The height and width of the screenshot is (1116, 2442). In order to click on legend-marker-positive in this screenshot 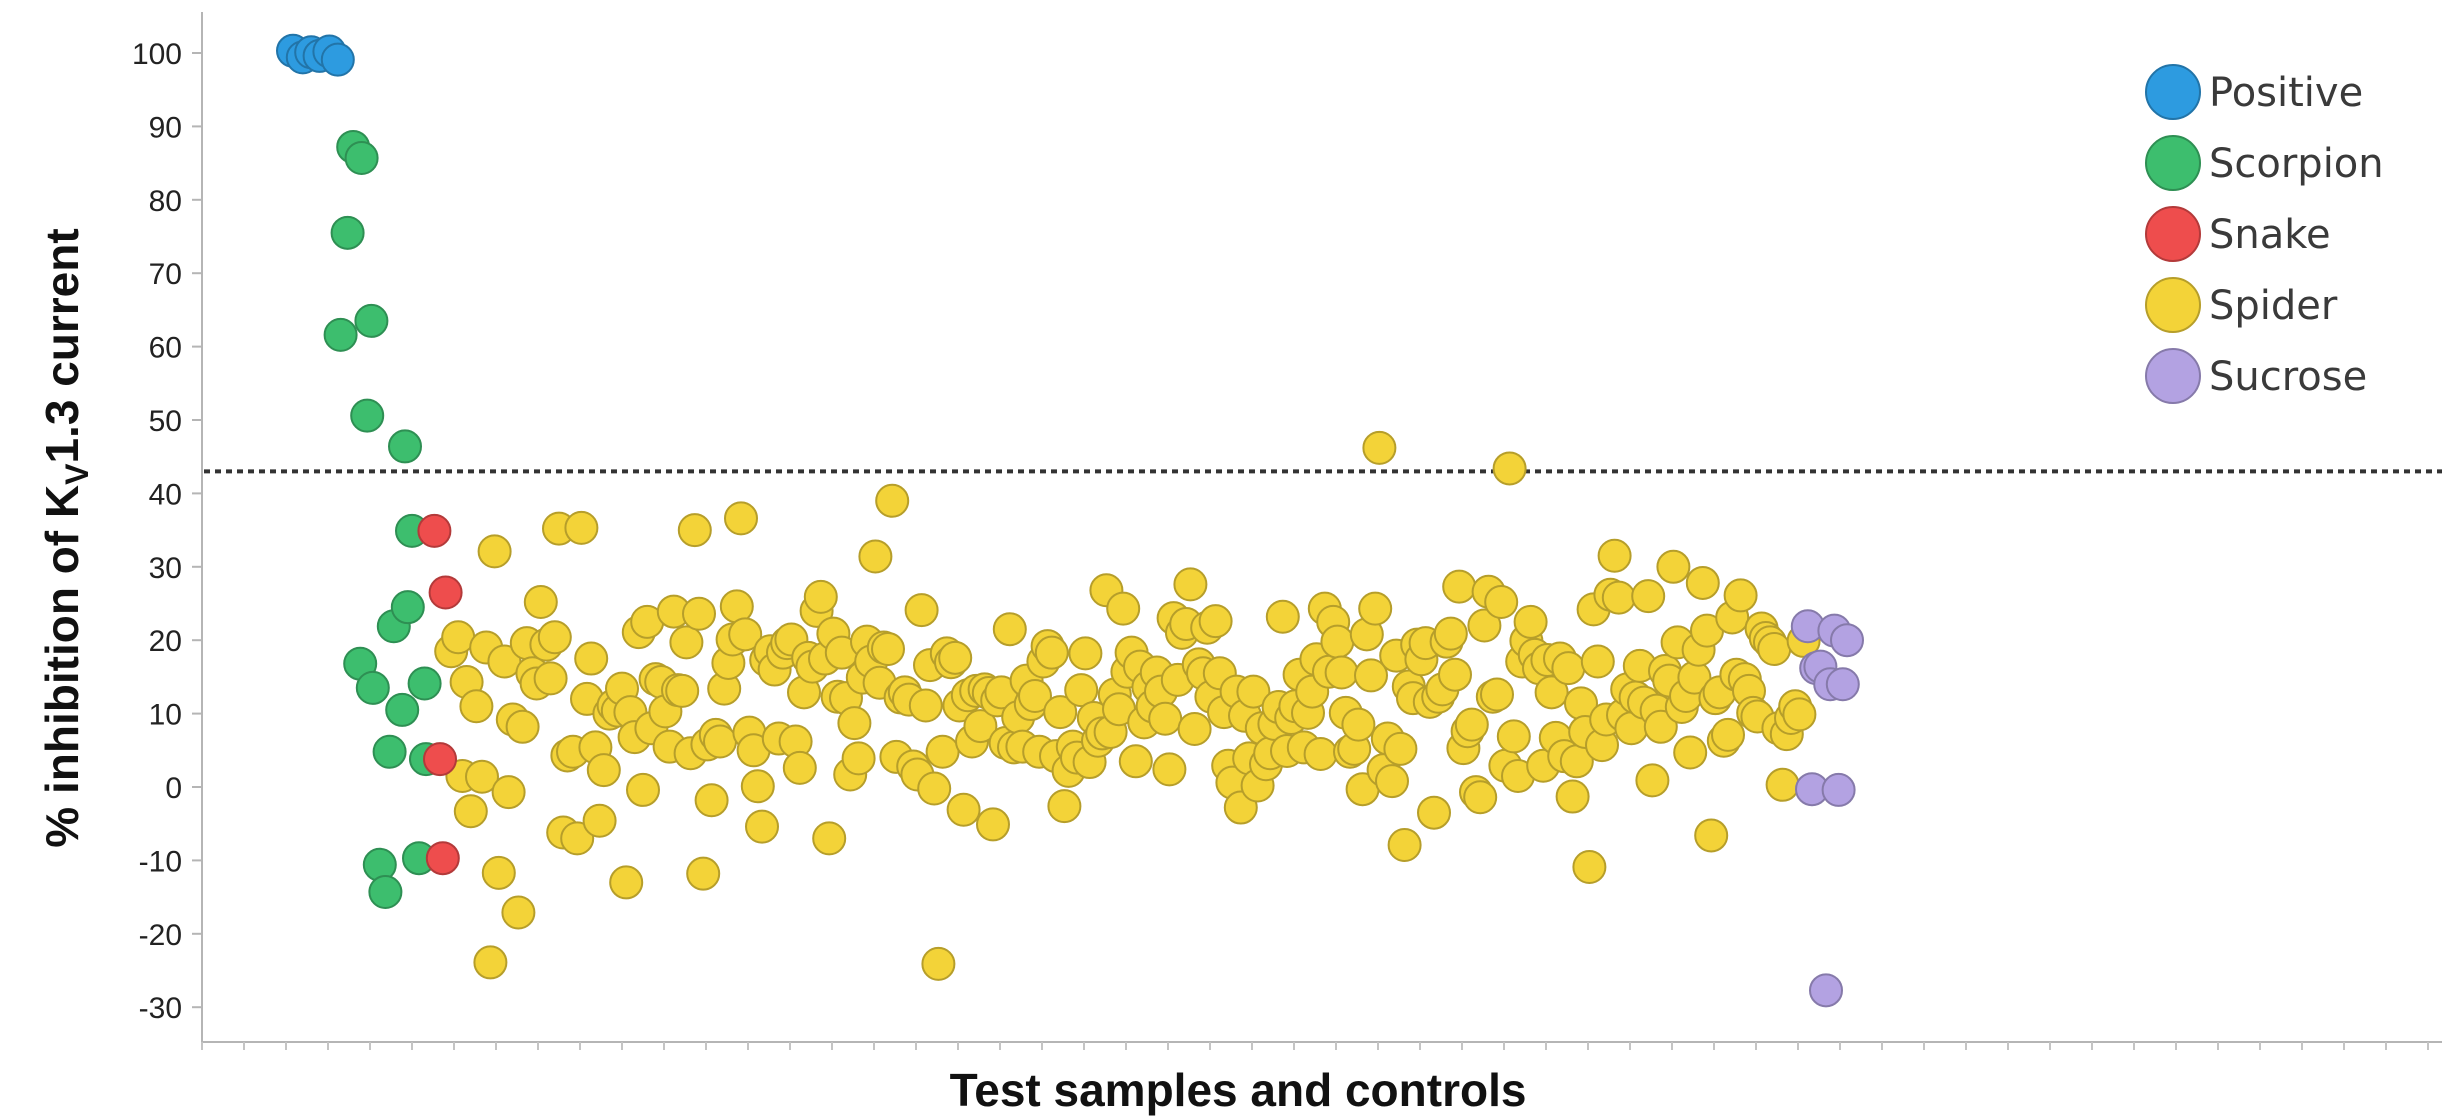, I will do `click(2173, 92)`.